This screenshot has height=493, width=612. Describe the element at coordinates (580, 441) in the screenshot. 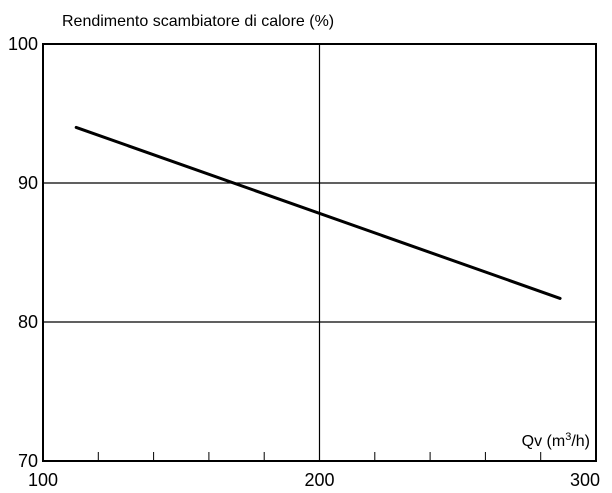

I see `x-axis-title-tail: /h)` at that location.